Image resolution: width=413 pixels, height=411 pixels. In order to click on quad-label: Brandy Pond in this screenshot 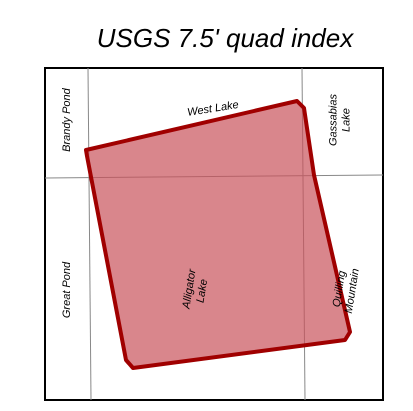, I will do `click(67, 119)`.